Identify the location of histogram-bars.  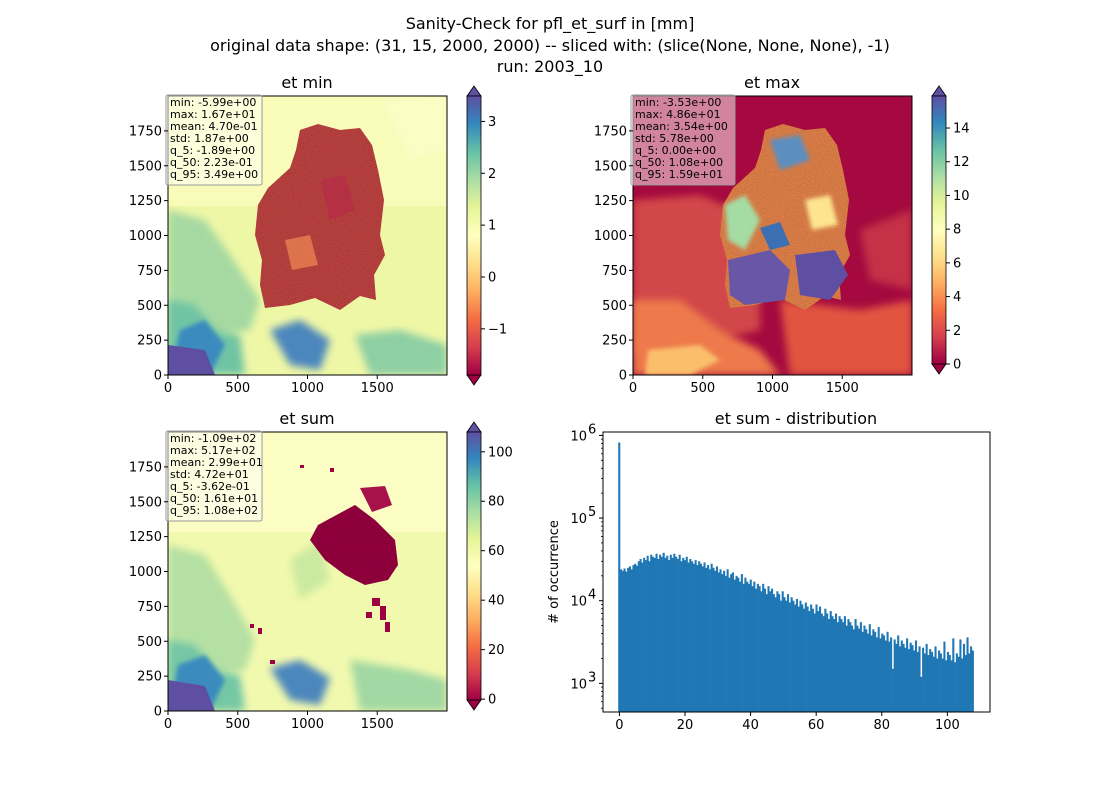
(796, 577).